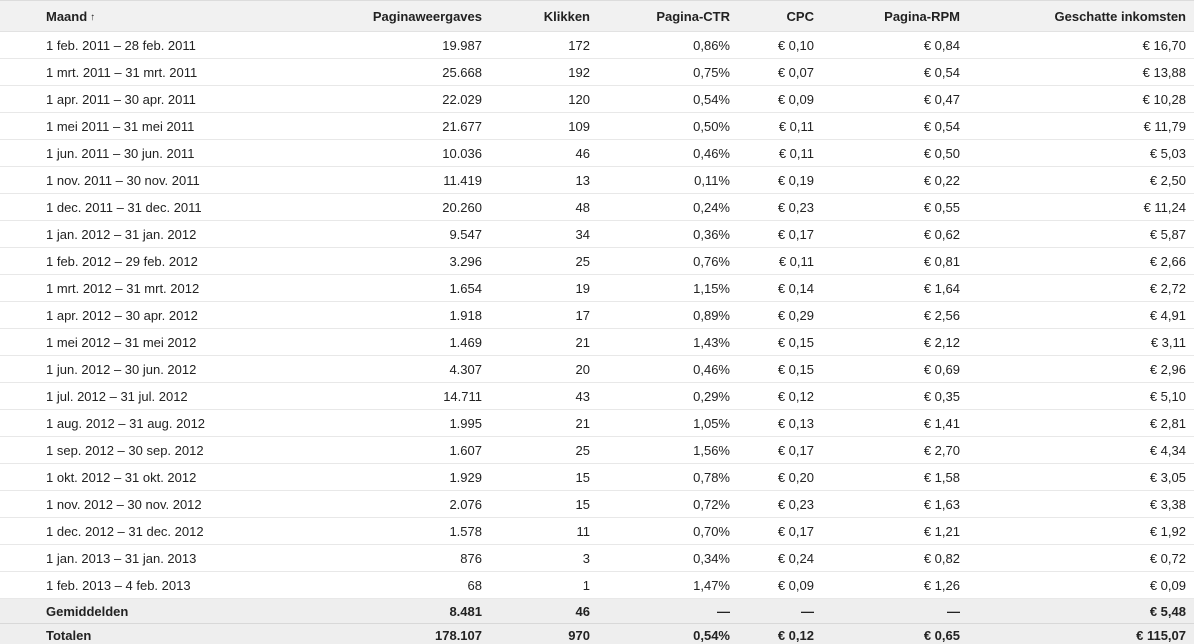 The image size is (1194, 644). Describe the element at coordinates (1081, 633) in the screenshot. I see `totals-earnings: € 115,07` at that location.